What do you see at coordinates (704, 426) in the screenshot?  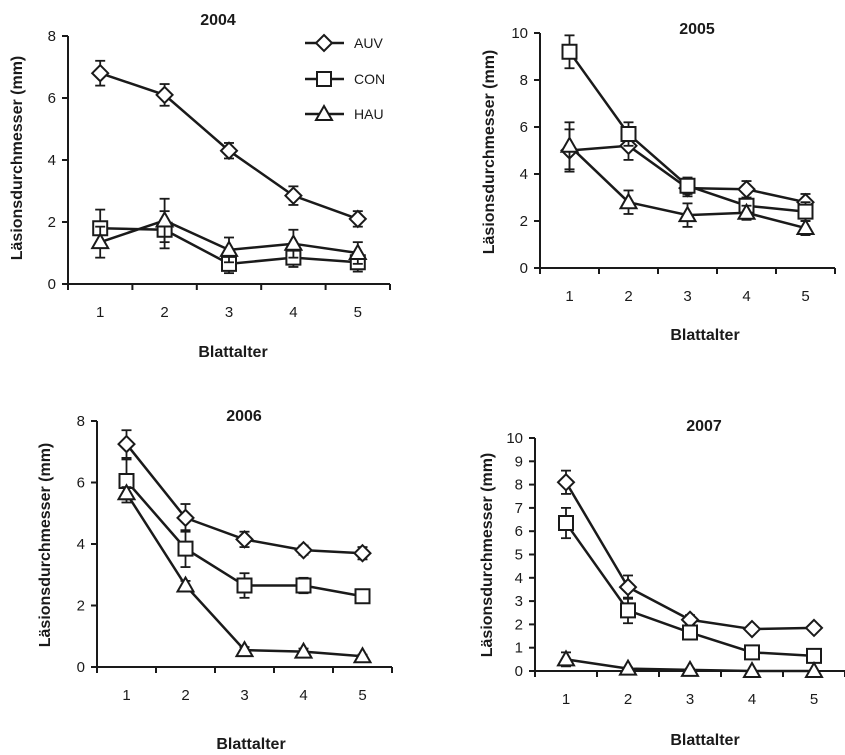 I see `chart-title-2007: 2007` at bounding box center [704, 426].